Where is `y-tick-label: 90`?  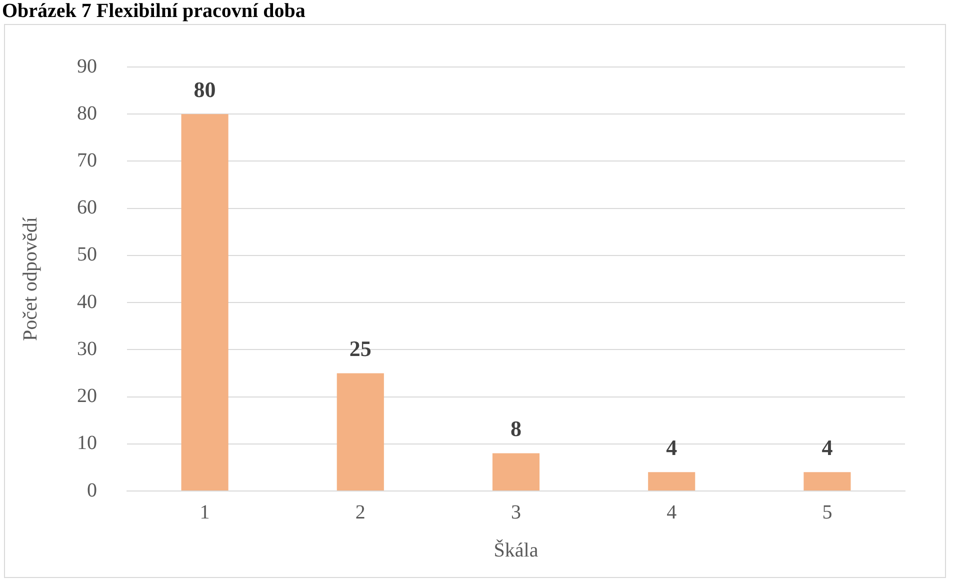
y-tick-label: 90 is located at coordinates (87, 66).